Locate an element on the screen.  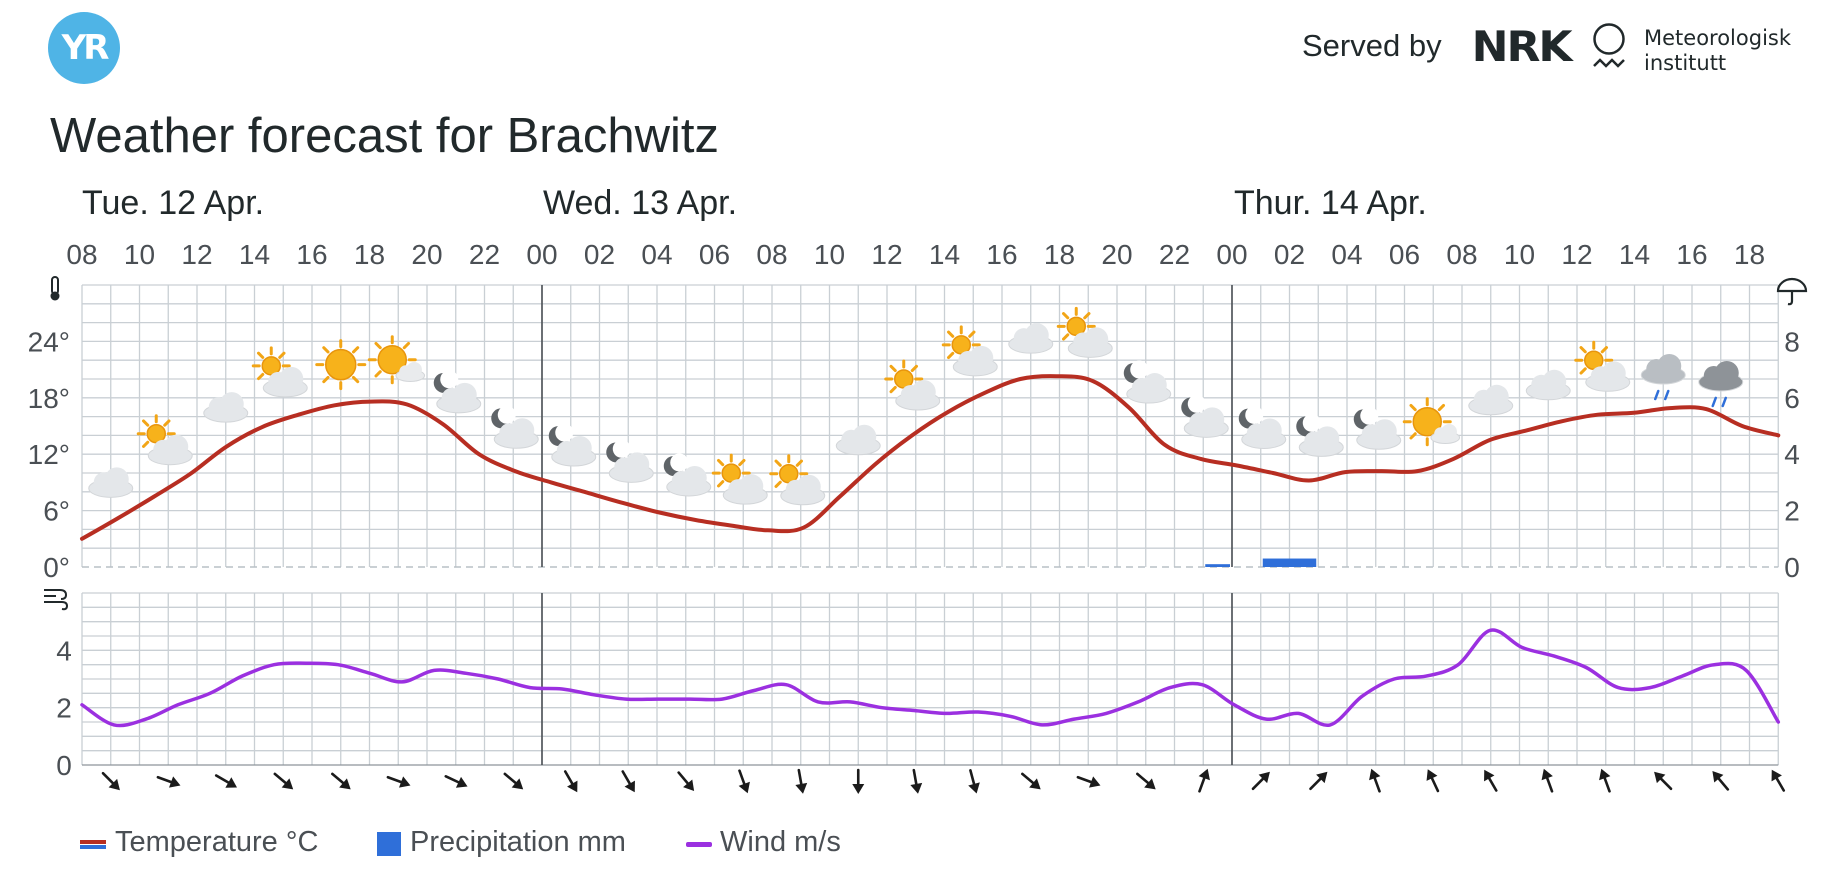
hour-tick-label: 18 is located at coordinates (1749, 254).